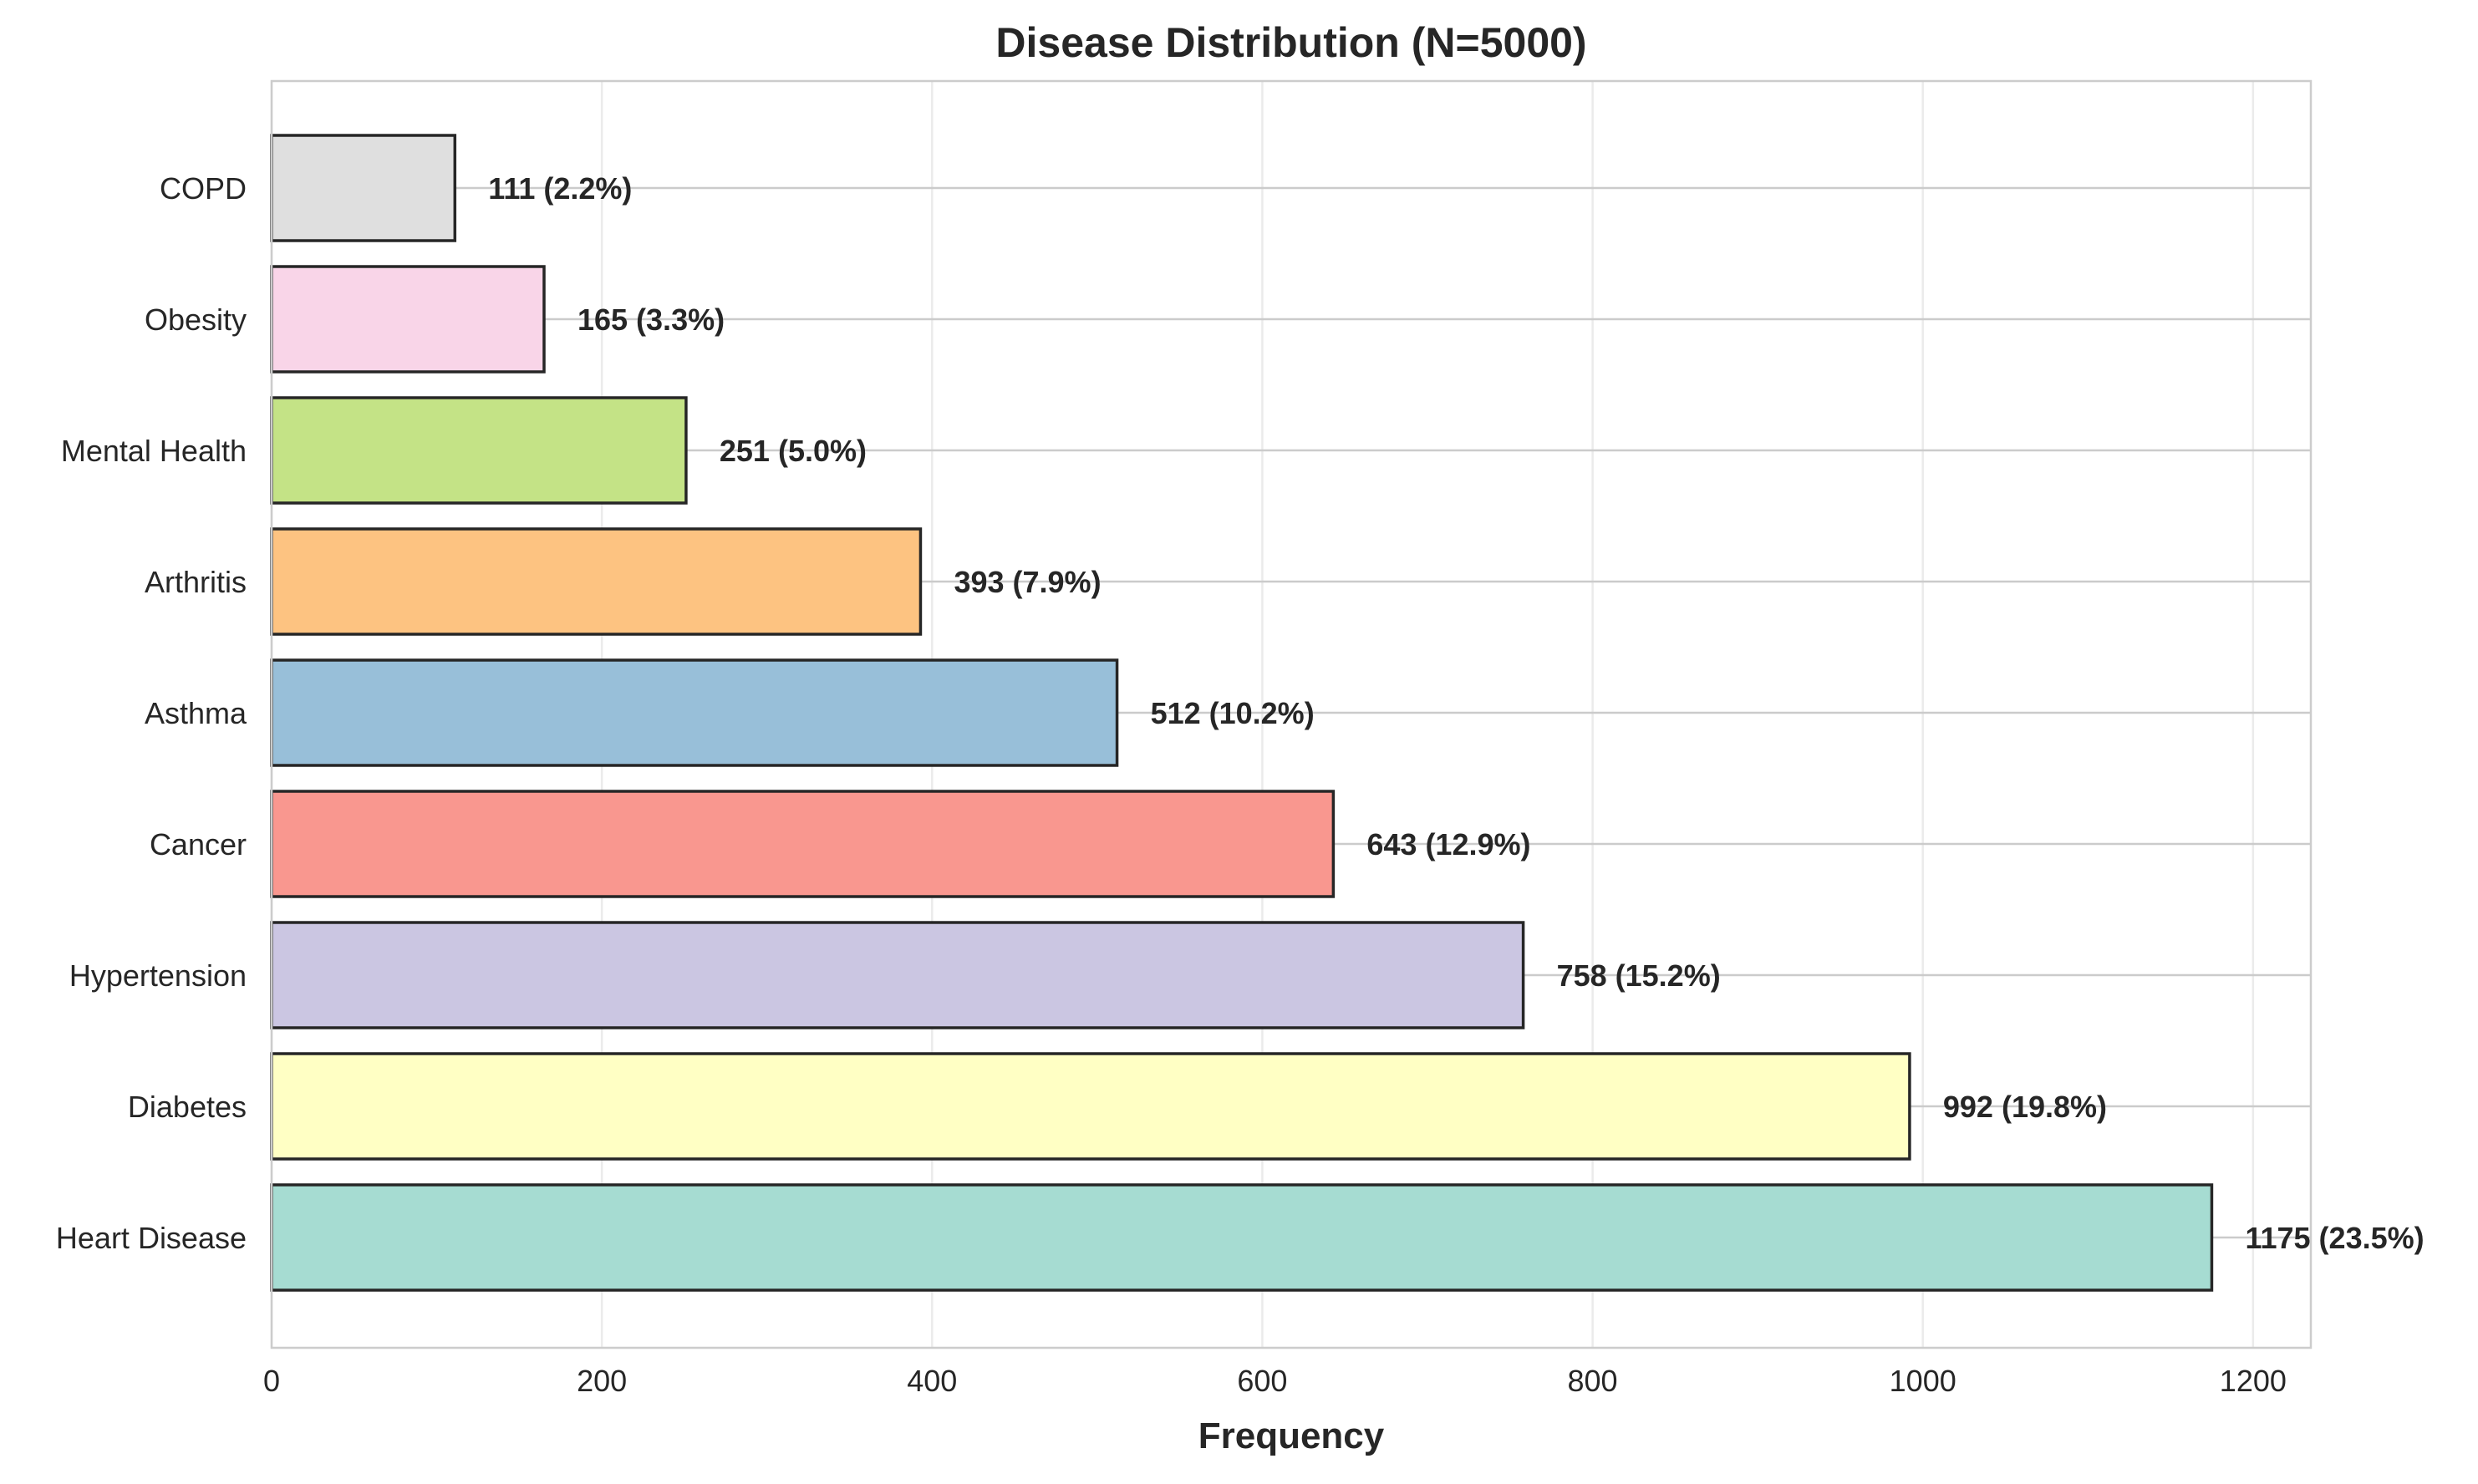 The image size is (2478, 1484). What do you see at coordinates (196, 319) in the screenshot?
I see `y-category-label: Obesity` at bounding box center [196, 319].